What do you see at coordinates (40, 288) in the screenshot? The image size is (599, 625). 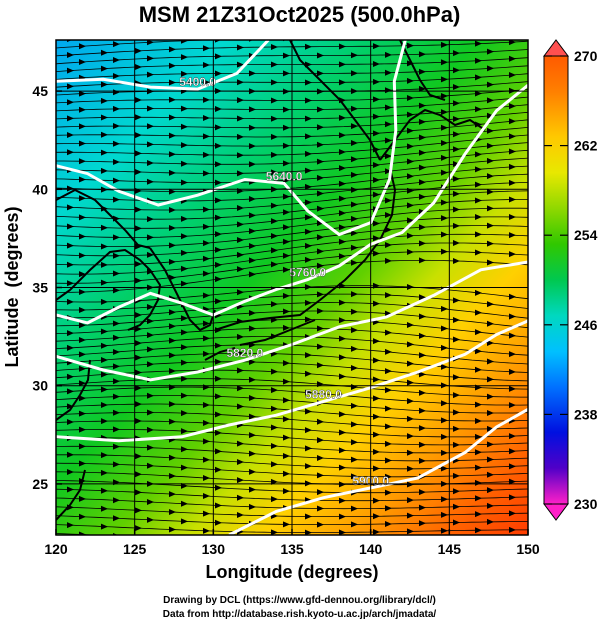 I see `y-tick-label: 35` at bounding box center [40, 288].